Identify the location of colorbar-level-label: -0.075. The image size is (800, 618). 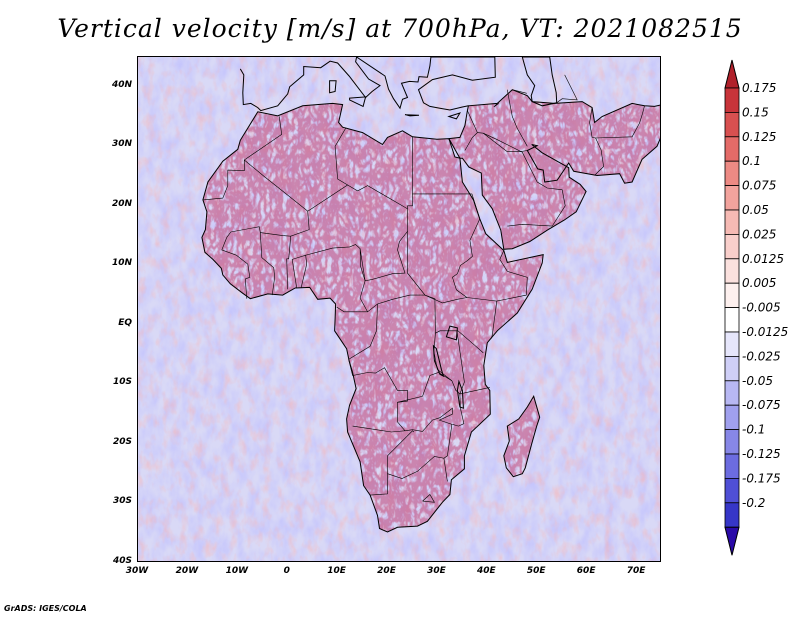
(761, 405).